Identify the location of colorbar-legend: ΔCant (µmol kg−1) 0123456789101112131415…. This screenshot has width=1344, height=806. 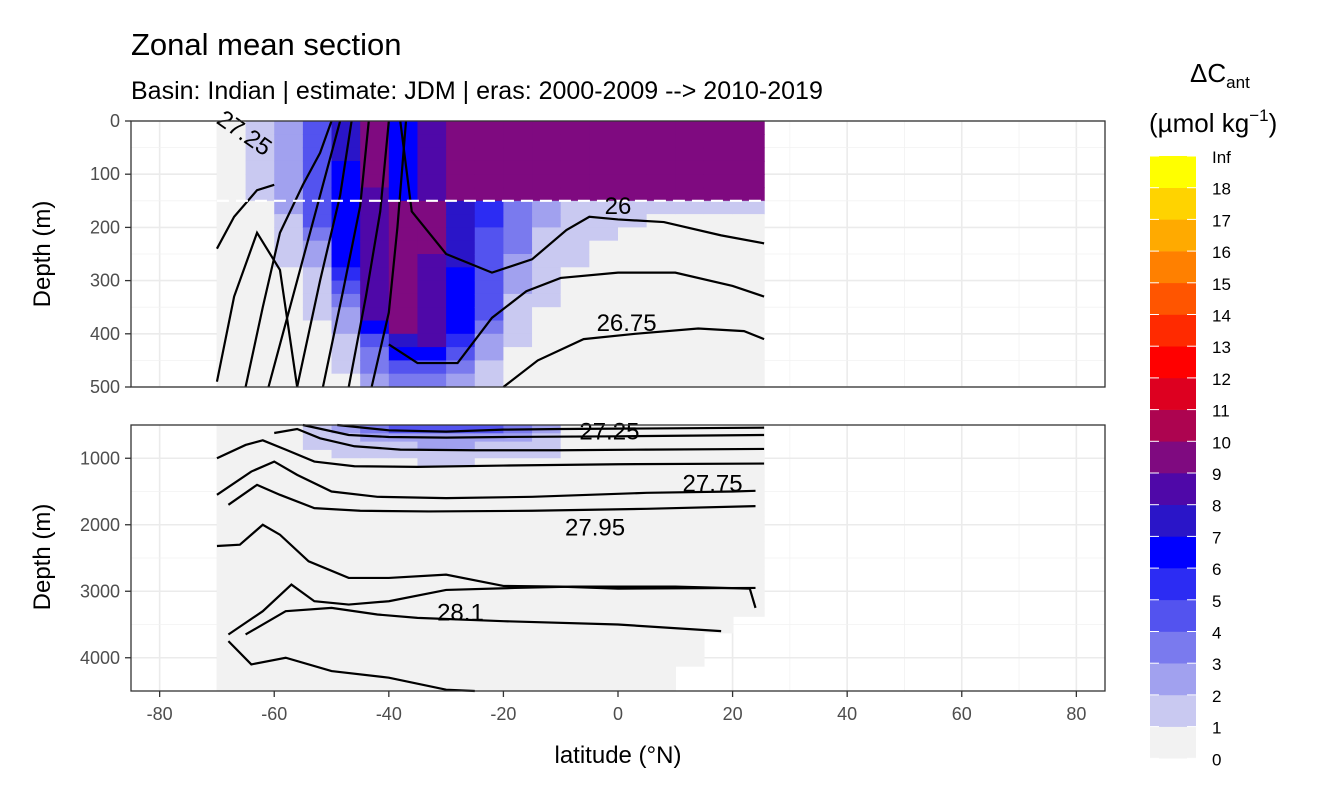
(1213, 413).